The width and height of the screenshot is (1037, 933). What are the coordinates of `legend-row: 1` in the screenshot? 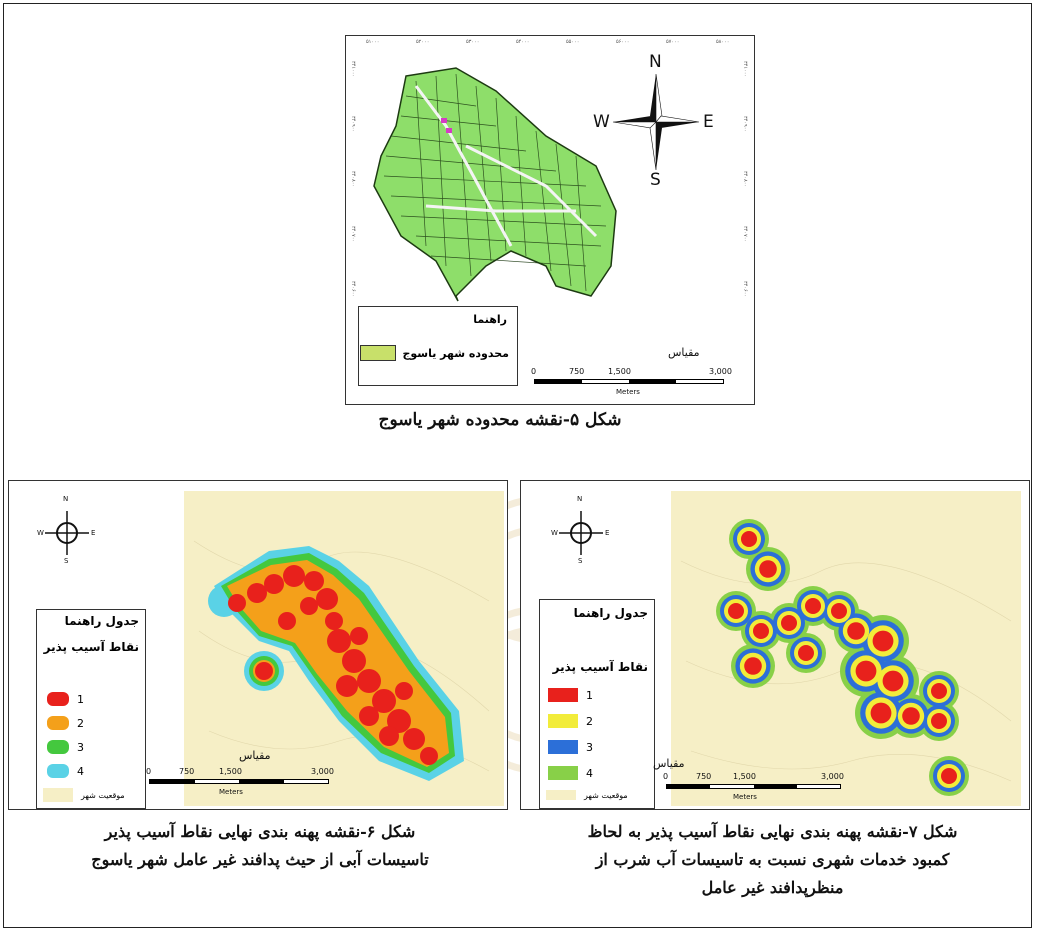 It's located at (65, 699).